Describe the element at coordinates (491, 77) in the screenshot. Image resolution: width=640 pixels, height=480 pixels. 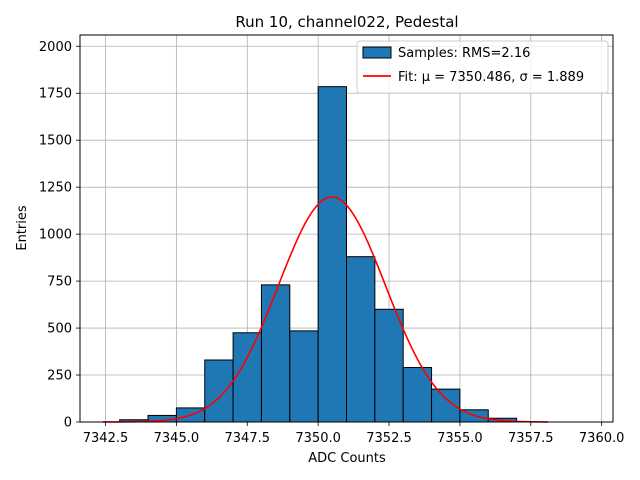
I see `legend-label-fit: Fit: μ = 7350.486, σ = 1.889` at that location.